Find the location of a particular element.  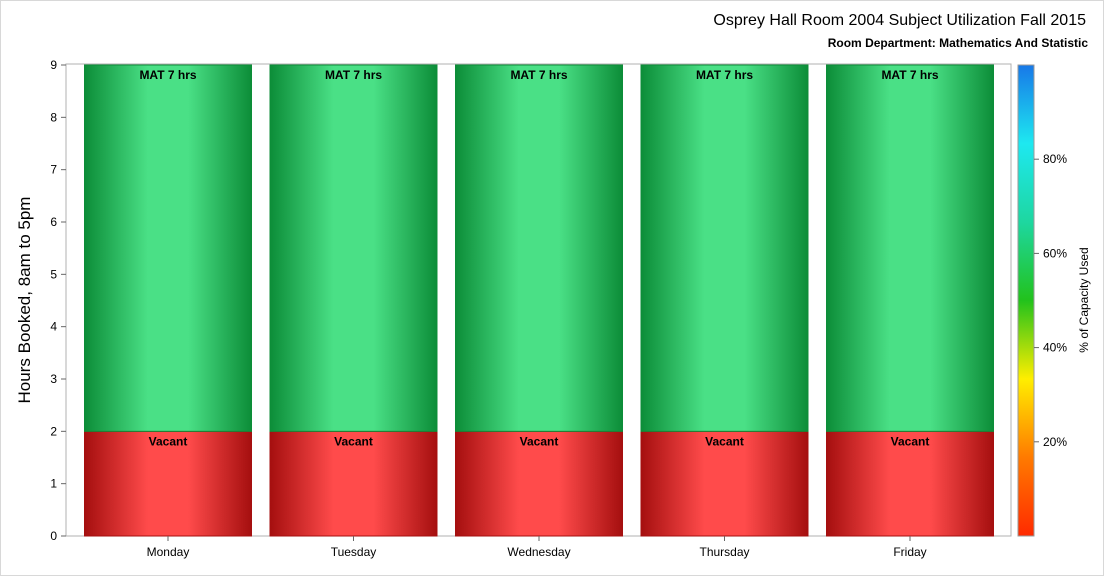

colorbar: 20% 40% 60% 80% is located at coordinates (1042, 300).